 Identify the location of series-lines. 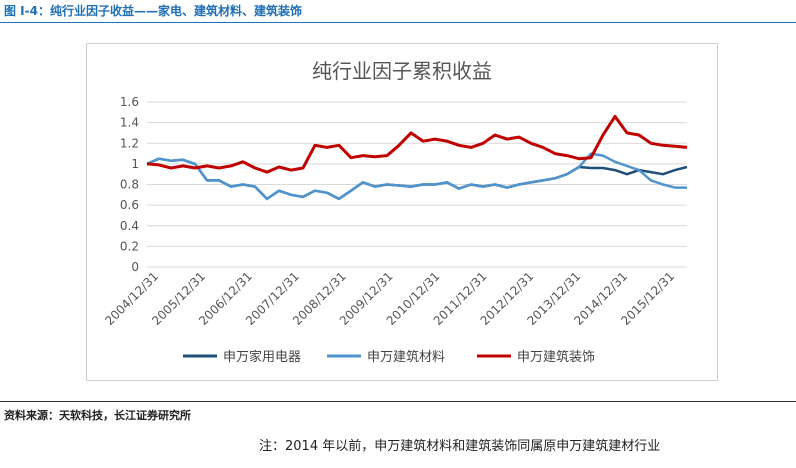
(417, 157).